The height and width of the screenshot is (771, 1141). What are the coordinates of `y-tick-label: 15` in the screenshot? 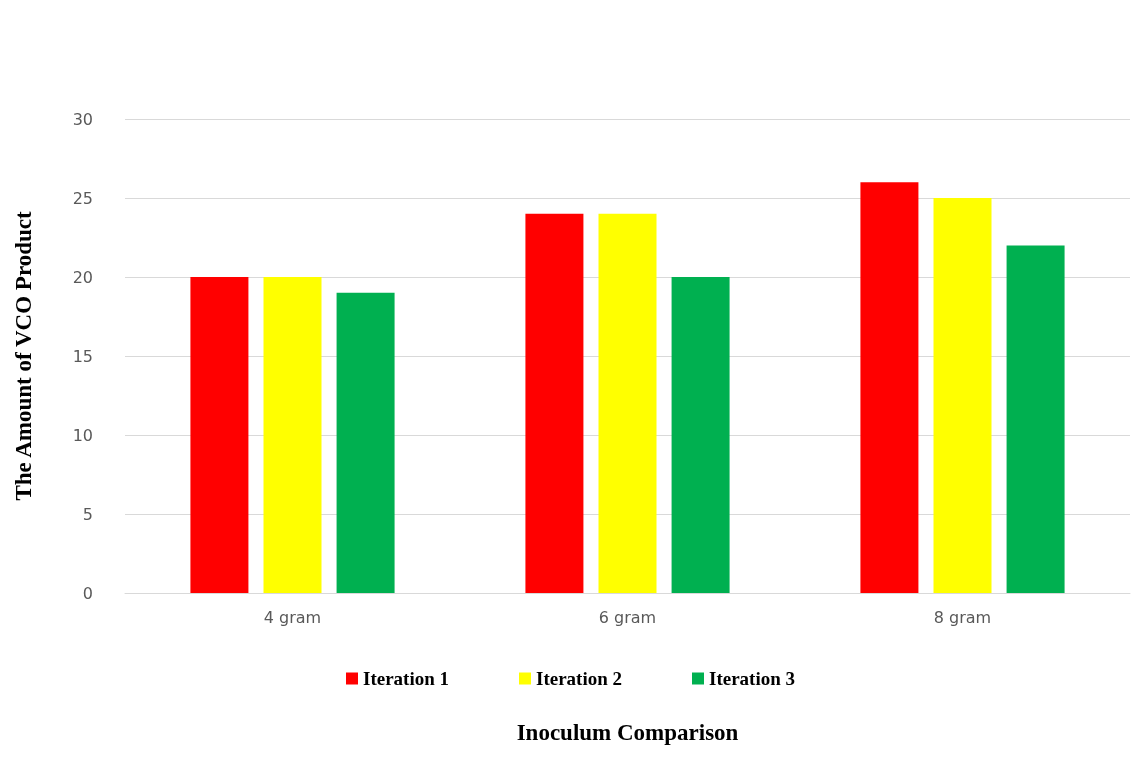 It's located at (82, 356).